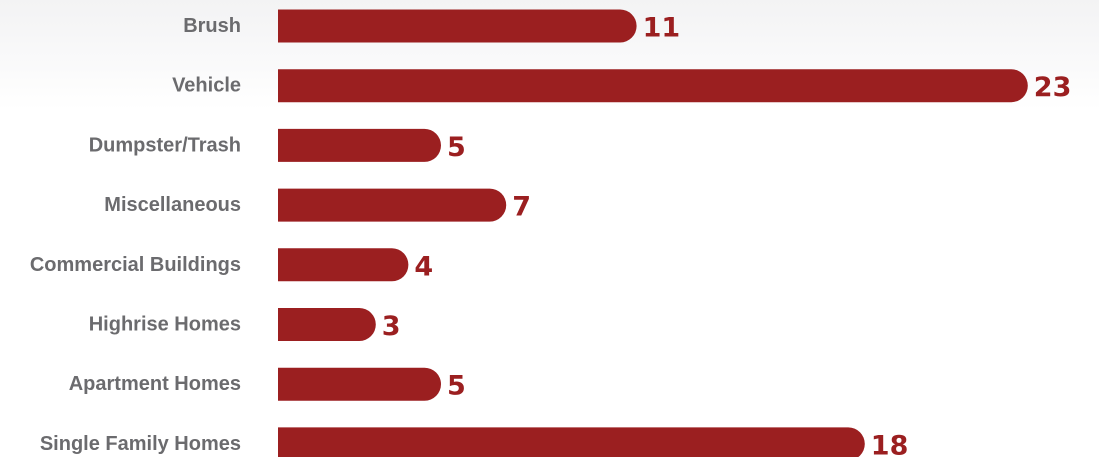  I want to click on category-label-dumpster-trash: Dumpster/Trash, so click(165, 145).